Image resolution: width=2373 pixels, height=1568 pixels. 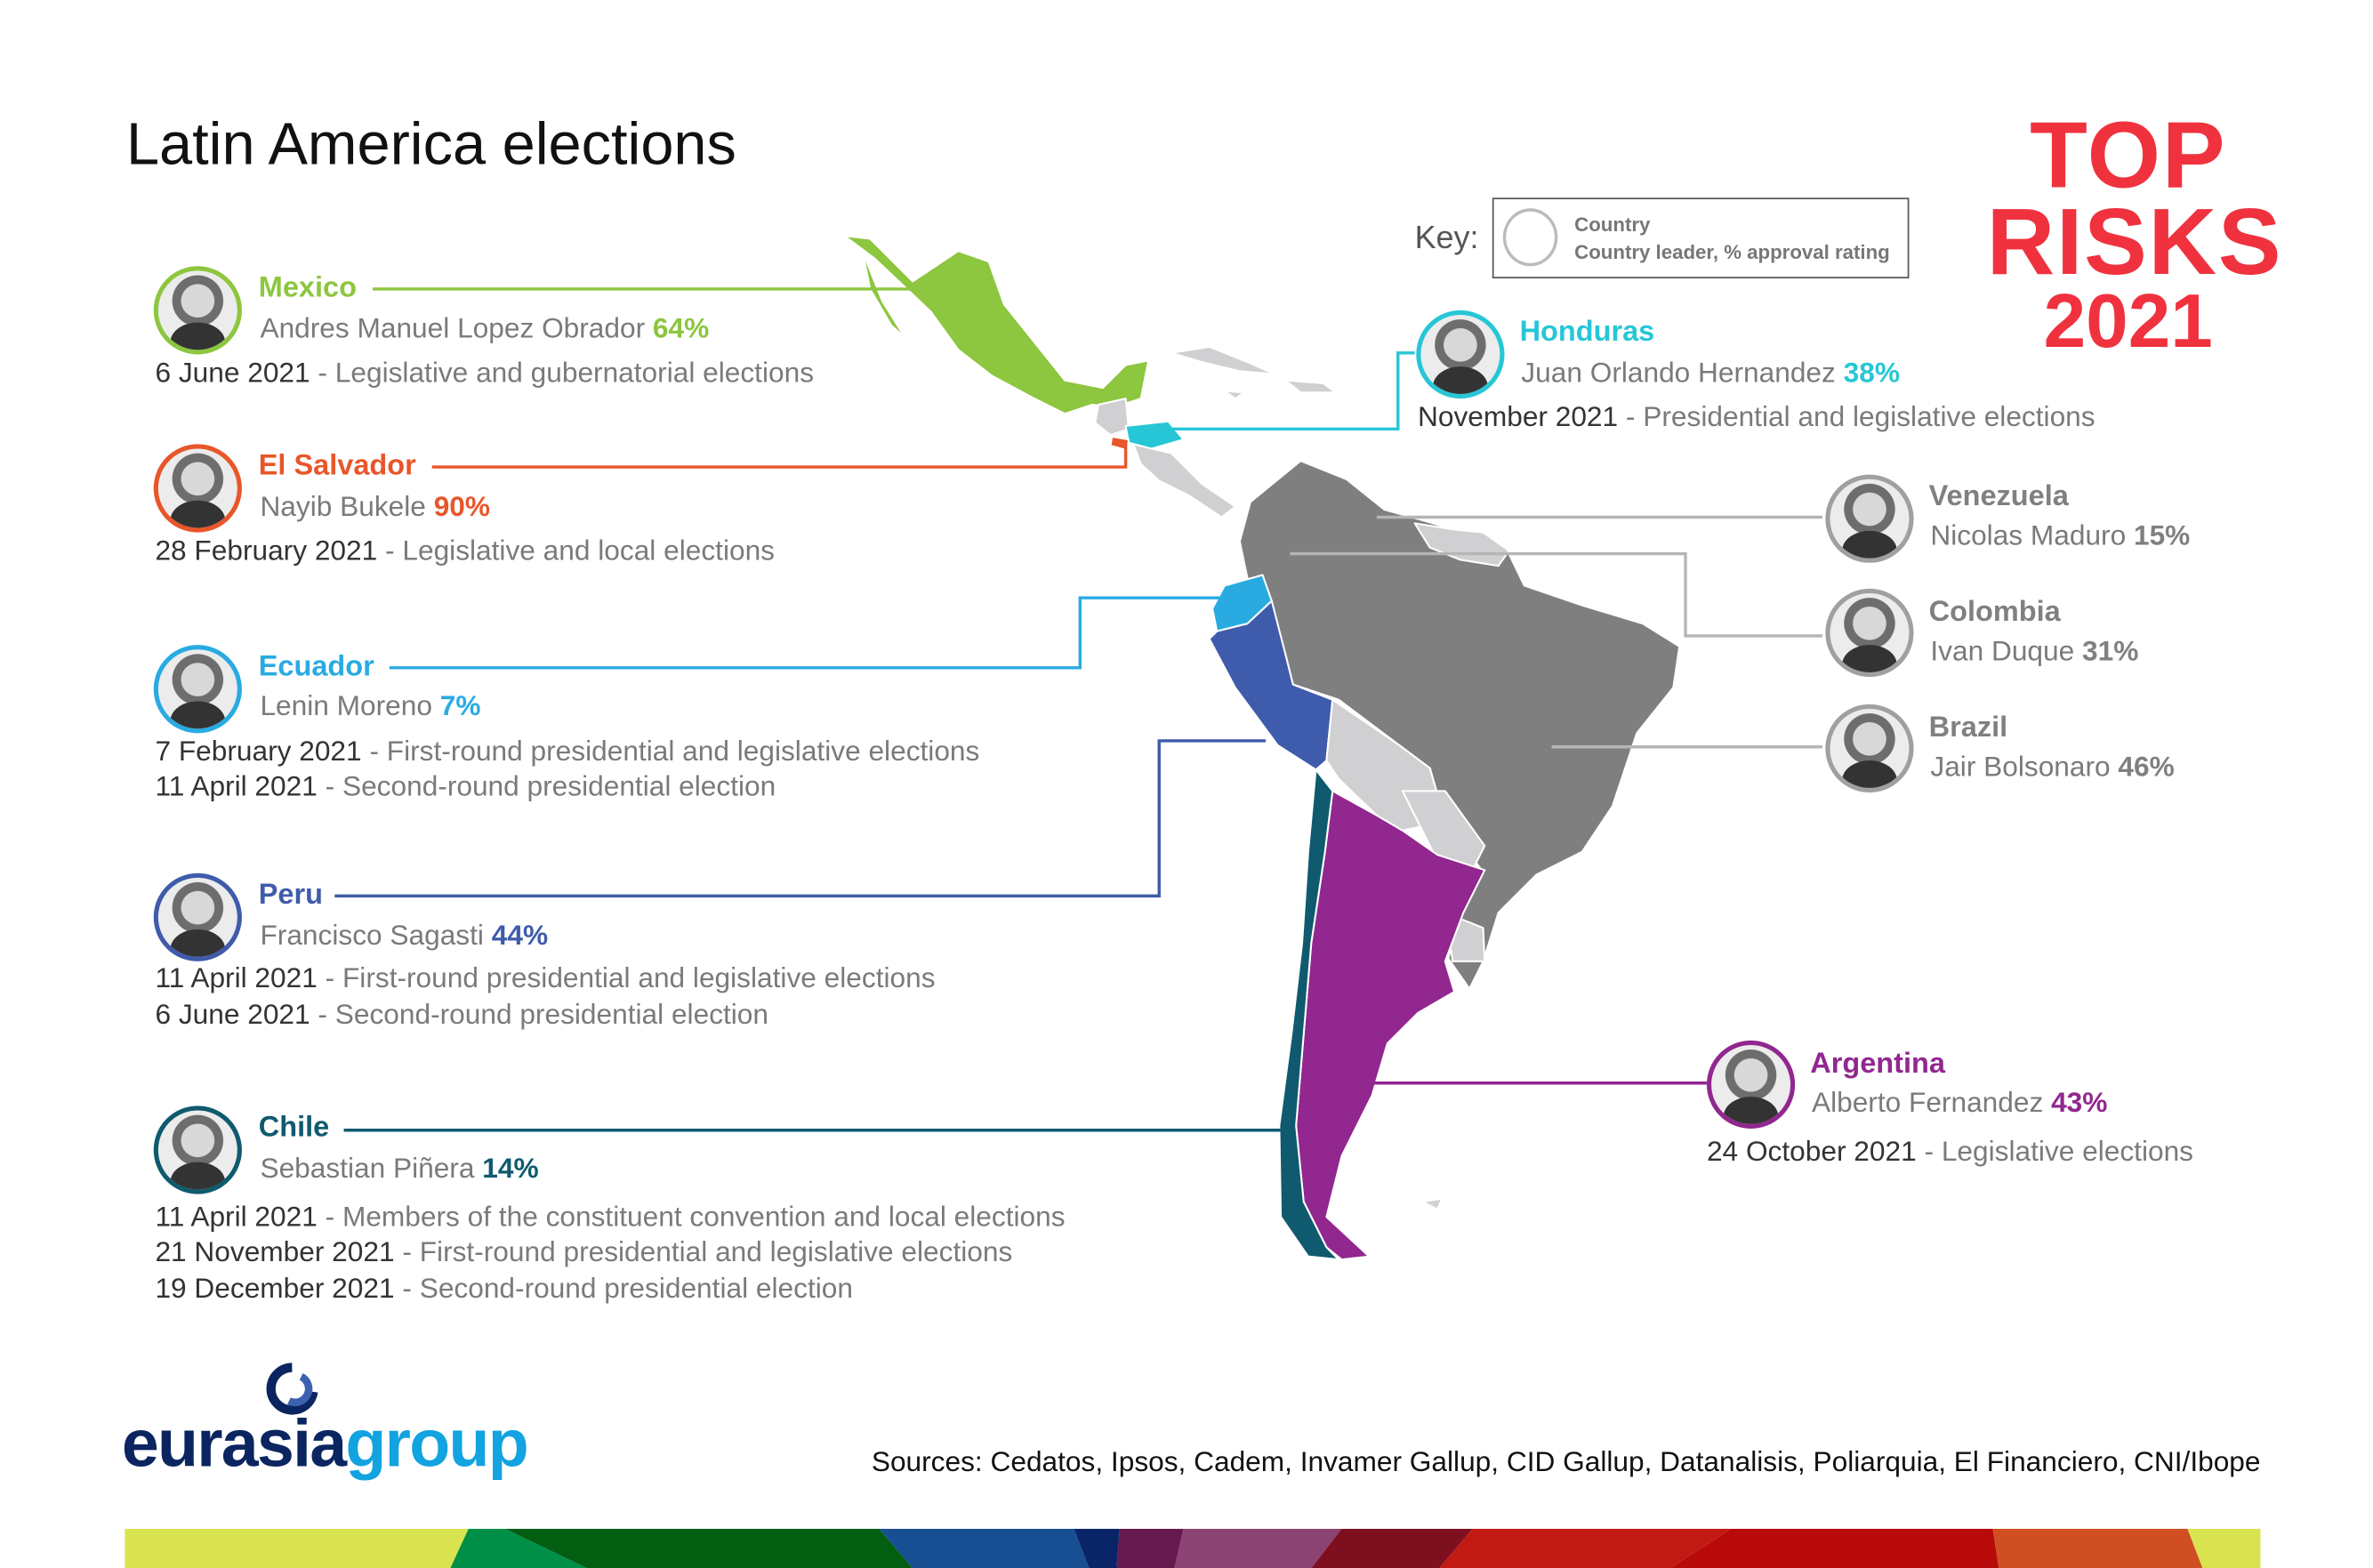 What do you see at coordinates (1869, 633) in the screenshot?
I see `leader-photo-colombia` at bounding box center [1869, 633].